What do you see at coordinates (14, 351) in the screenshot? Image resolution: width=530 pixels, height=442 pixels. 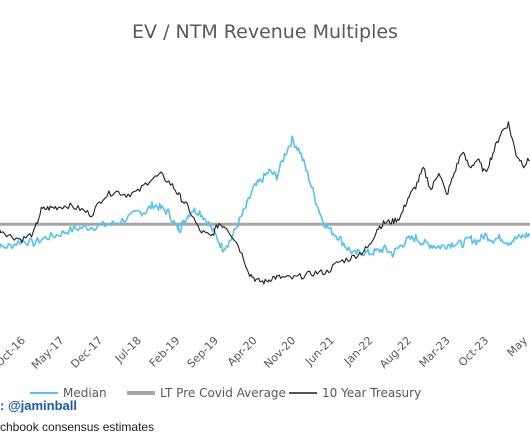 I see `x-tick-label: Oct-16` at bounding box center [14, 351].